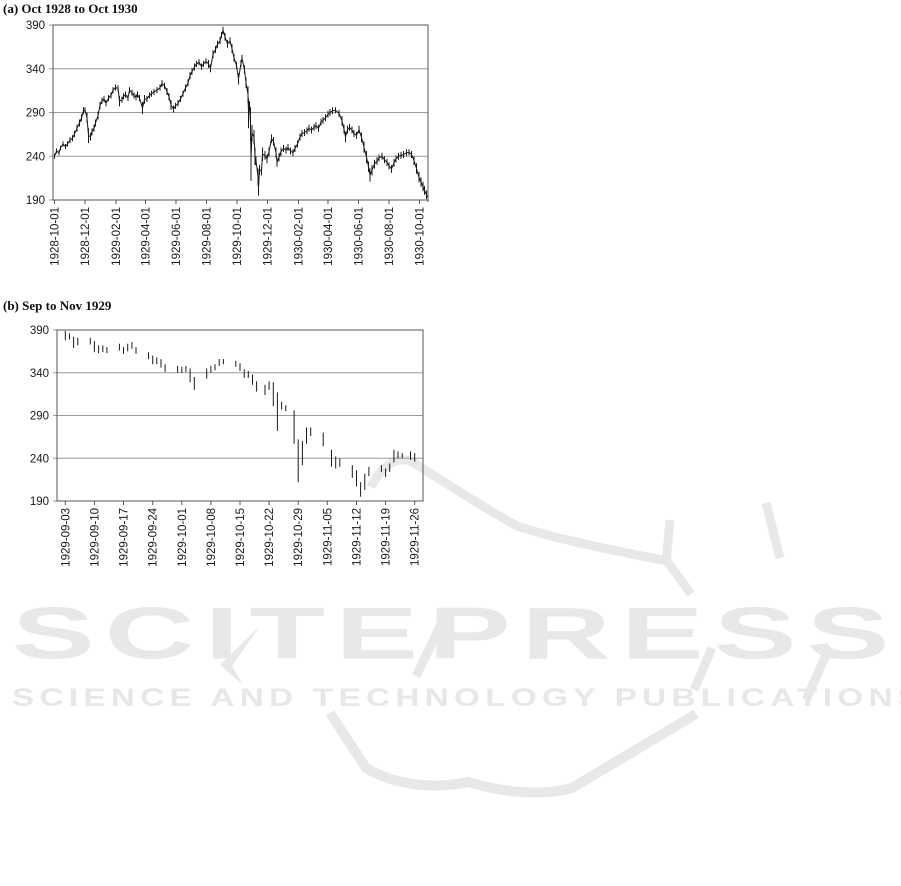  Describe the element at coordinates (57, 305) in the screenshot. I see `chart-b-title: (b) Sep to Nov 1929` at that location.